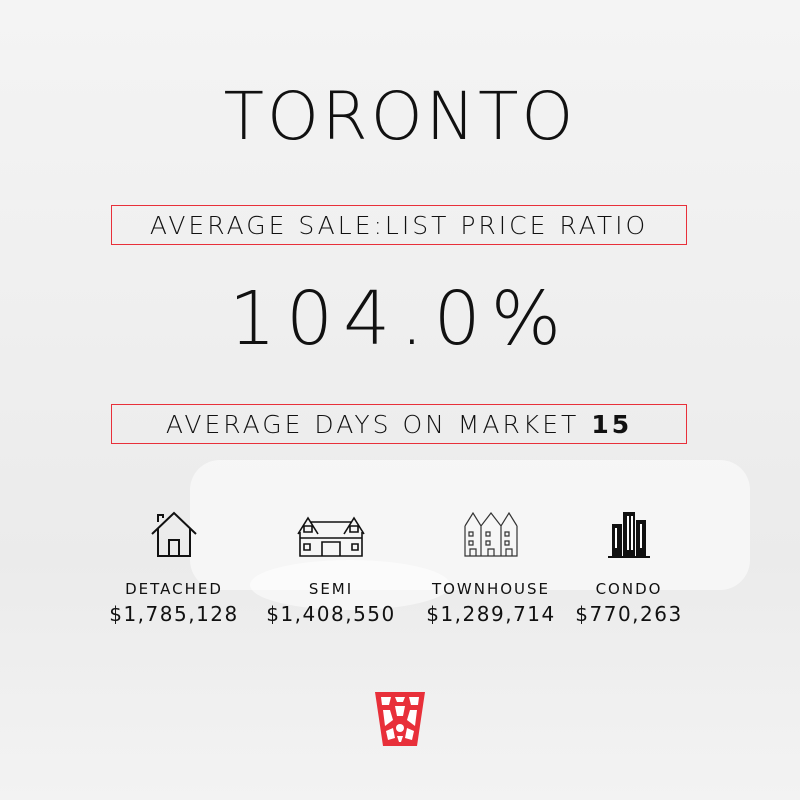 Image resolution: width=800 pixels, height=800 pixels. I want to click on property-type-condo: CONDO $770,263, so click(629, 568).